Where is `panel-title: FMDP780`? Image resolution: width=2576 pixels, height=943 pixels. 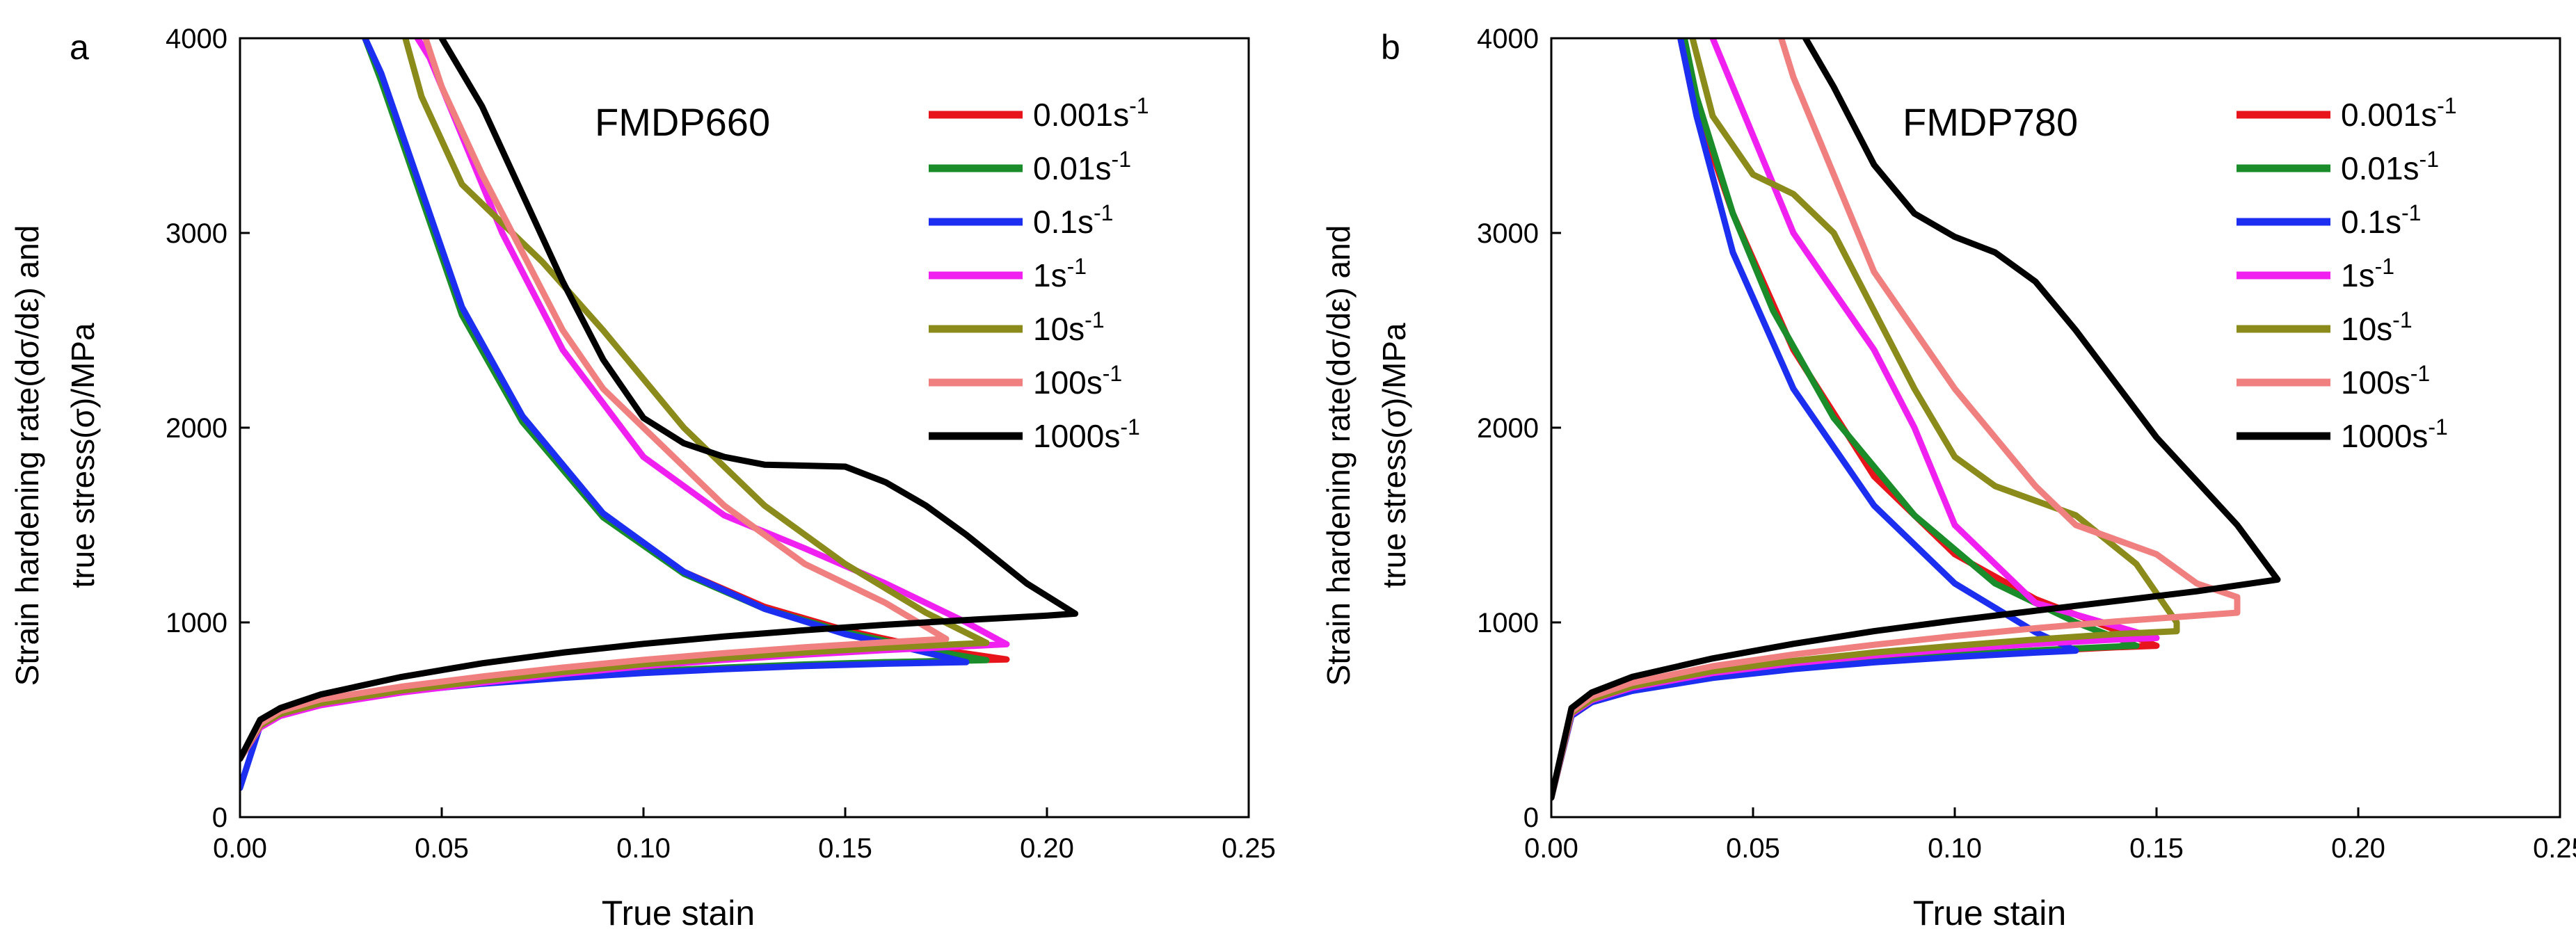 panel-title: FMDP780 is located at coordinates (1990, 122).